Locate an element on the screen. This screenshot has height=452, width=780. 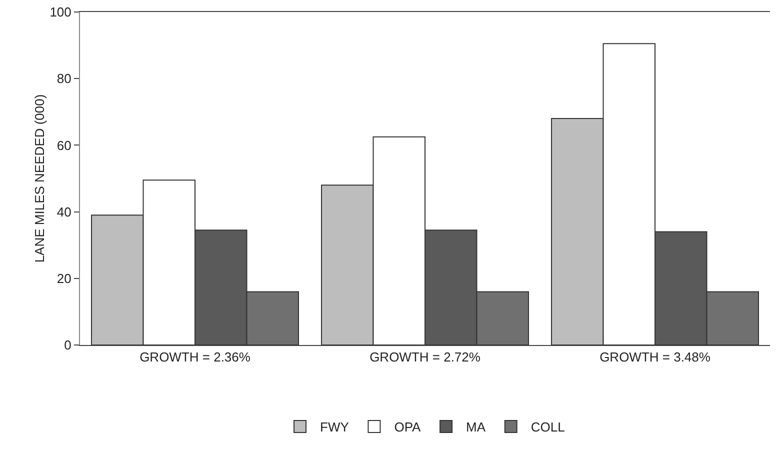
x-tick-label: GROWTH = 2.72% is located at coordinates (425, 357).